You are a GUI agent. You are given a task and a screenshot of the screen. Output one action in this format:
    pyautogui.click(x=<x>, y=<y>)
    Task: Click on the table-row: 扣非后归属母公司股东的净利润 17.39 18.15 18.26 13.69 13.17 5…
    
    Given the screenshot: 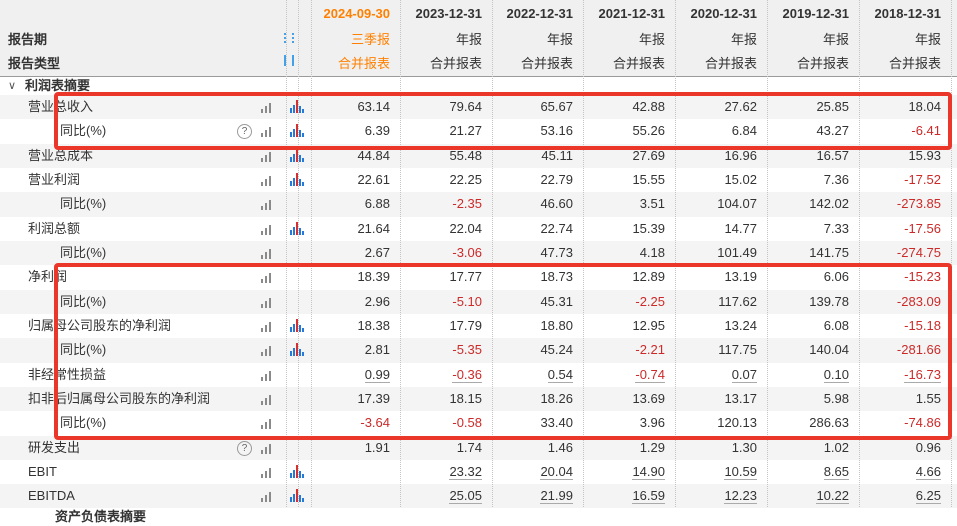 What is the action you would take?
    pyautogui.click(x=478, y=399)
    